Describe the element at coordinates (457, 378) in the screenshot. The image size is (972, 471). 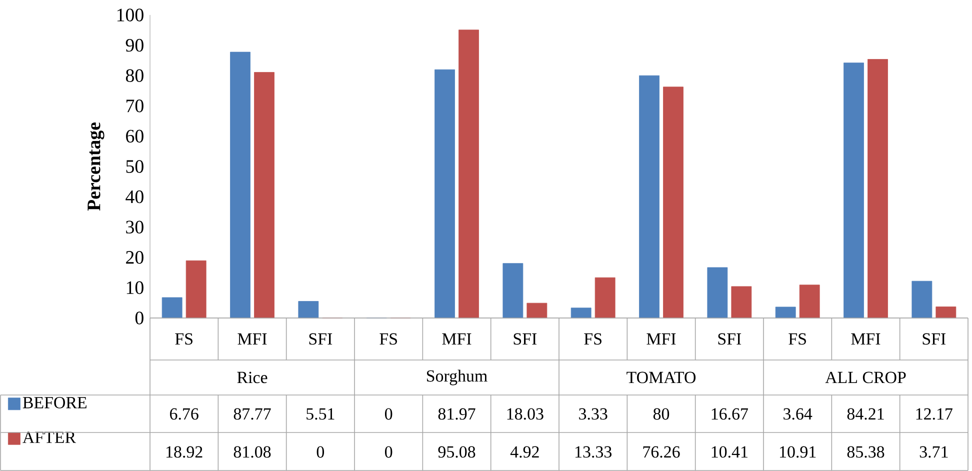
I see `text: Sorghum` at that location.